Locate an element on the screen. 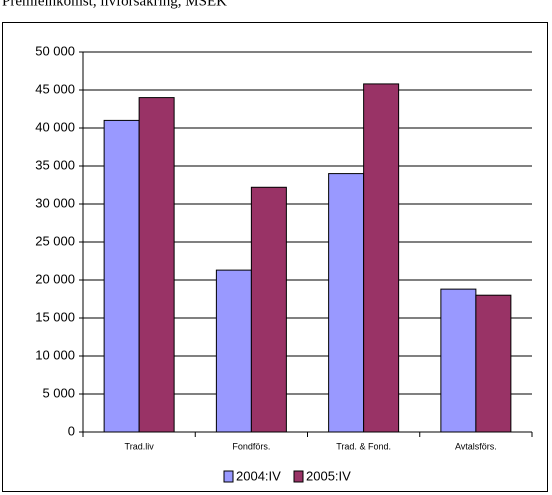 The width and height of the screenshot is (552, 495). y-tick-label: 20 000 is located at coordinates (55, 278).